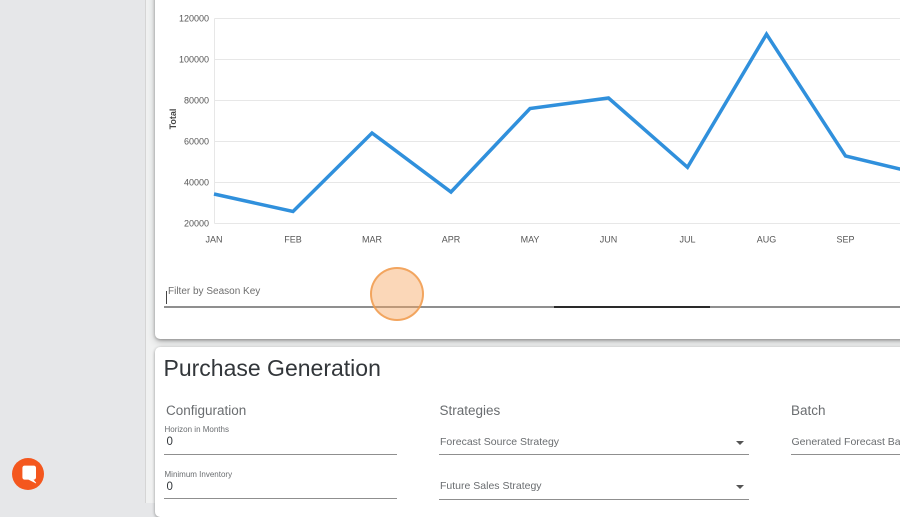 The height and width of the screenshot is (517, 900). What do you see at coordinates (213, 240) in the screenshot?
I see `svg-text: JAN` at bounding box center [213, 240].